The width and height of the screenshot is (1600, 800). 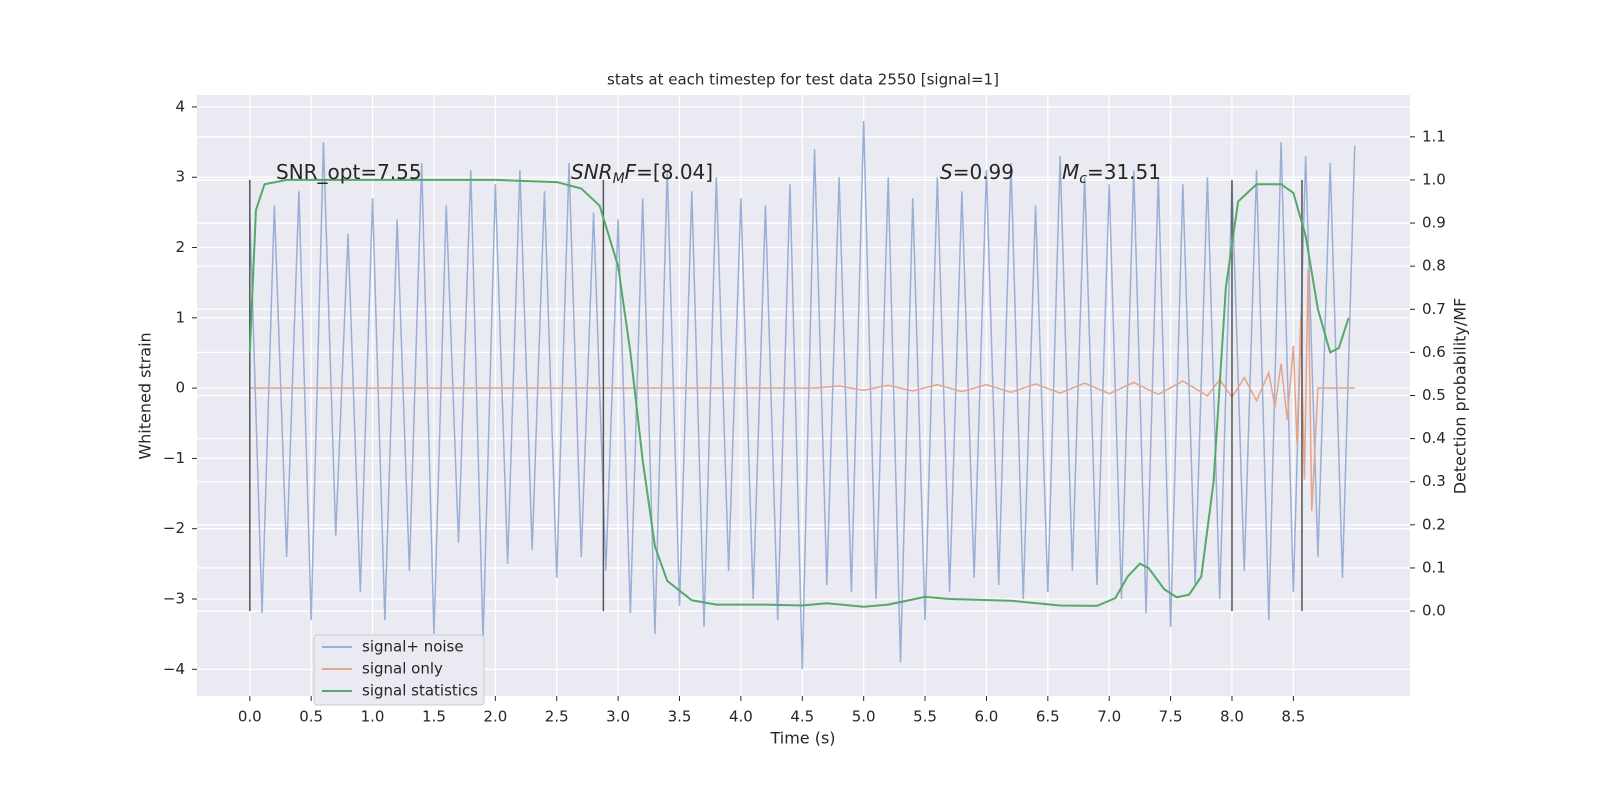 What do you see at coordinates (674, 172) in the screenshot?
I see `annotation-part: =[8.04]` at bounding box center [674, 172].